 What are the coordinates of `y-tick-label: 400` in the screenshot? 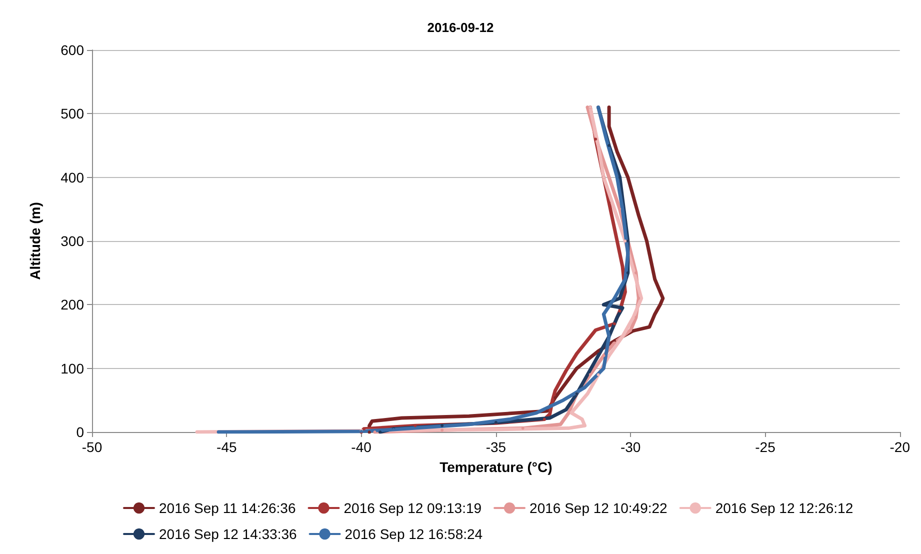 It's located at (72, 177).